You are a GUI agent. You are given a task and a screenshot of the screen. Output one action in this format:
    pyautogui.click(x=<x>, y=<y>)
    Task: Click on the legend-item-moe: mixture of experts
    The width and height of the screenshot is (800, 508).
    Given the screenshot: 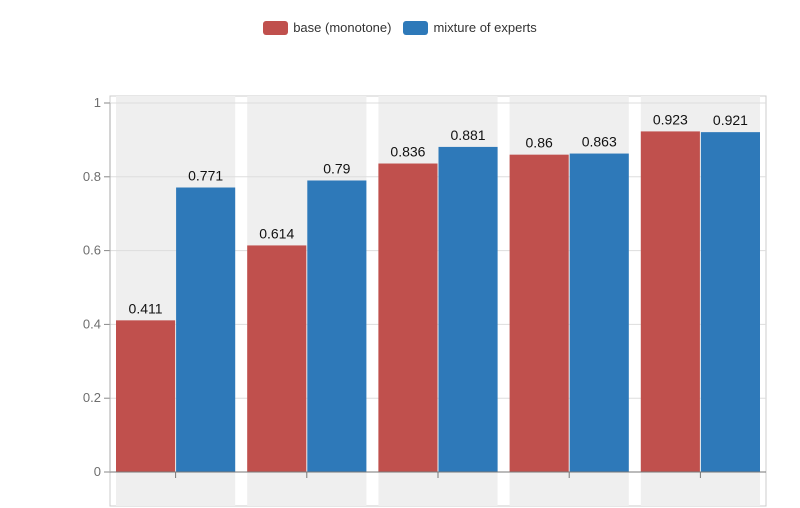 What is the action you would take?
    pyautogui.click(x=470, y=27)
    